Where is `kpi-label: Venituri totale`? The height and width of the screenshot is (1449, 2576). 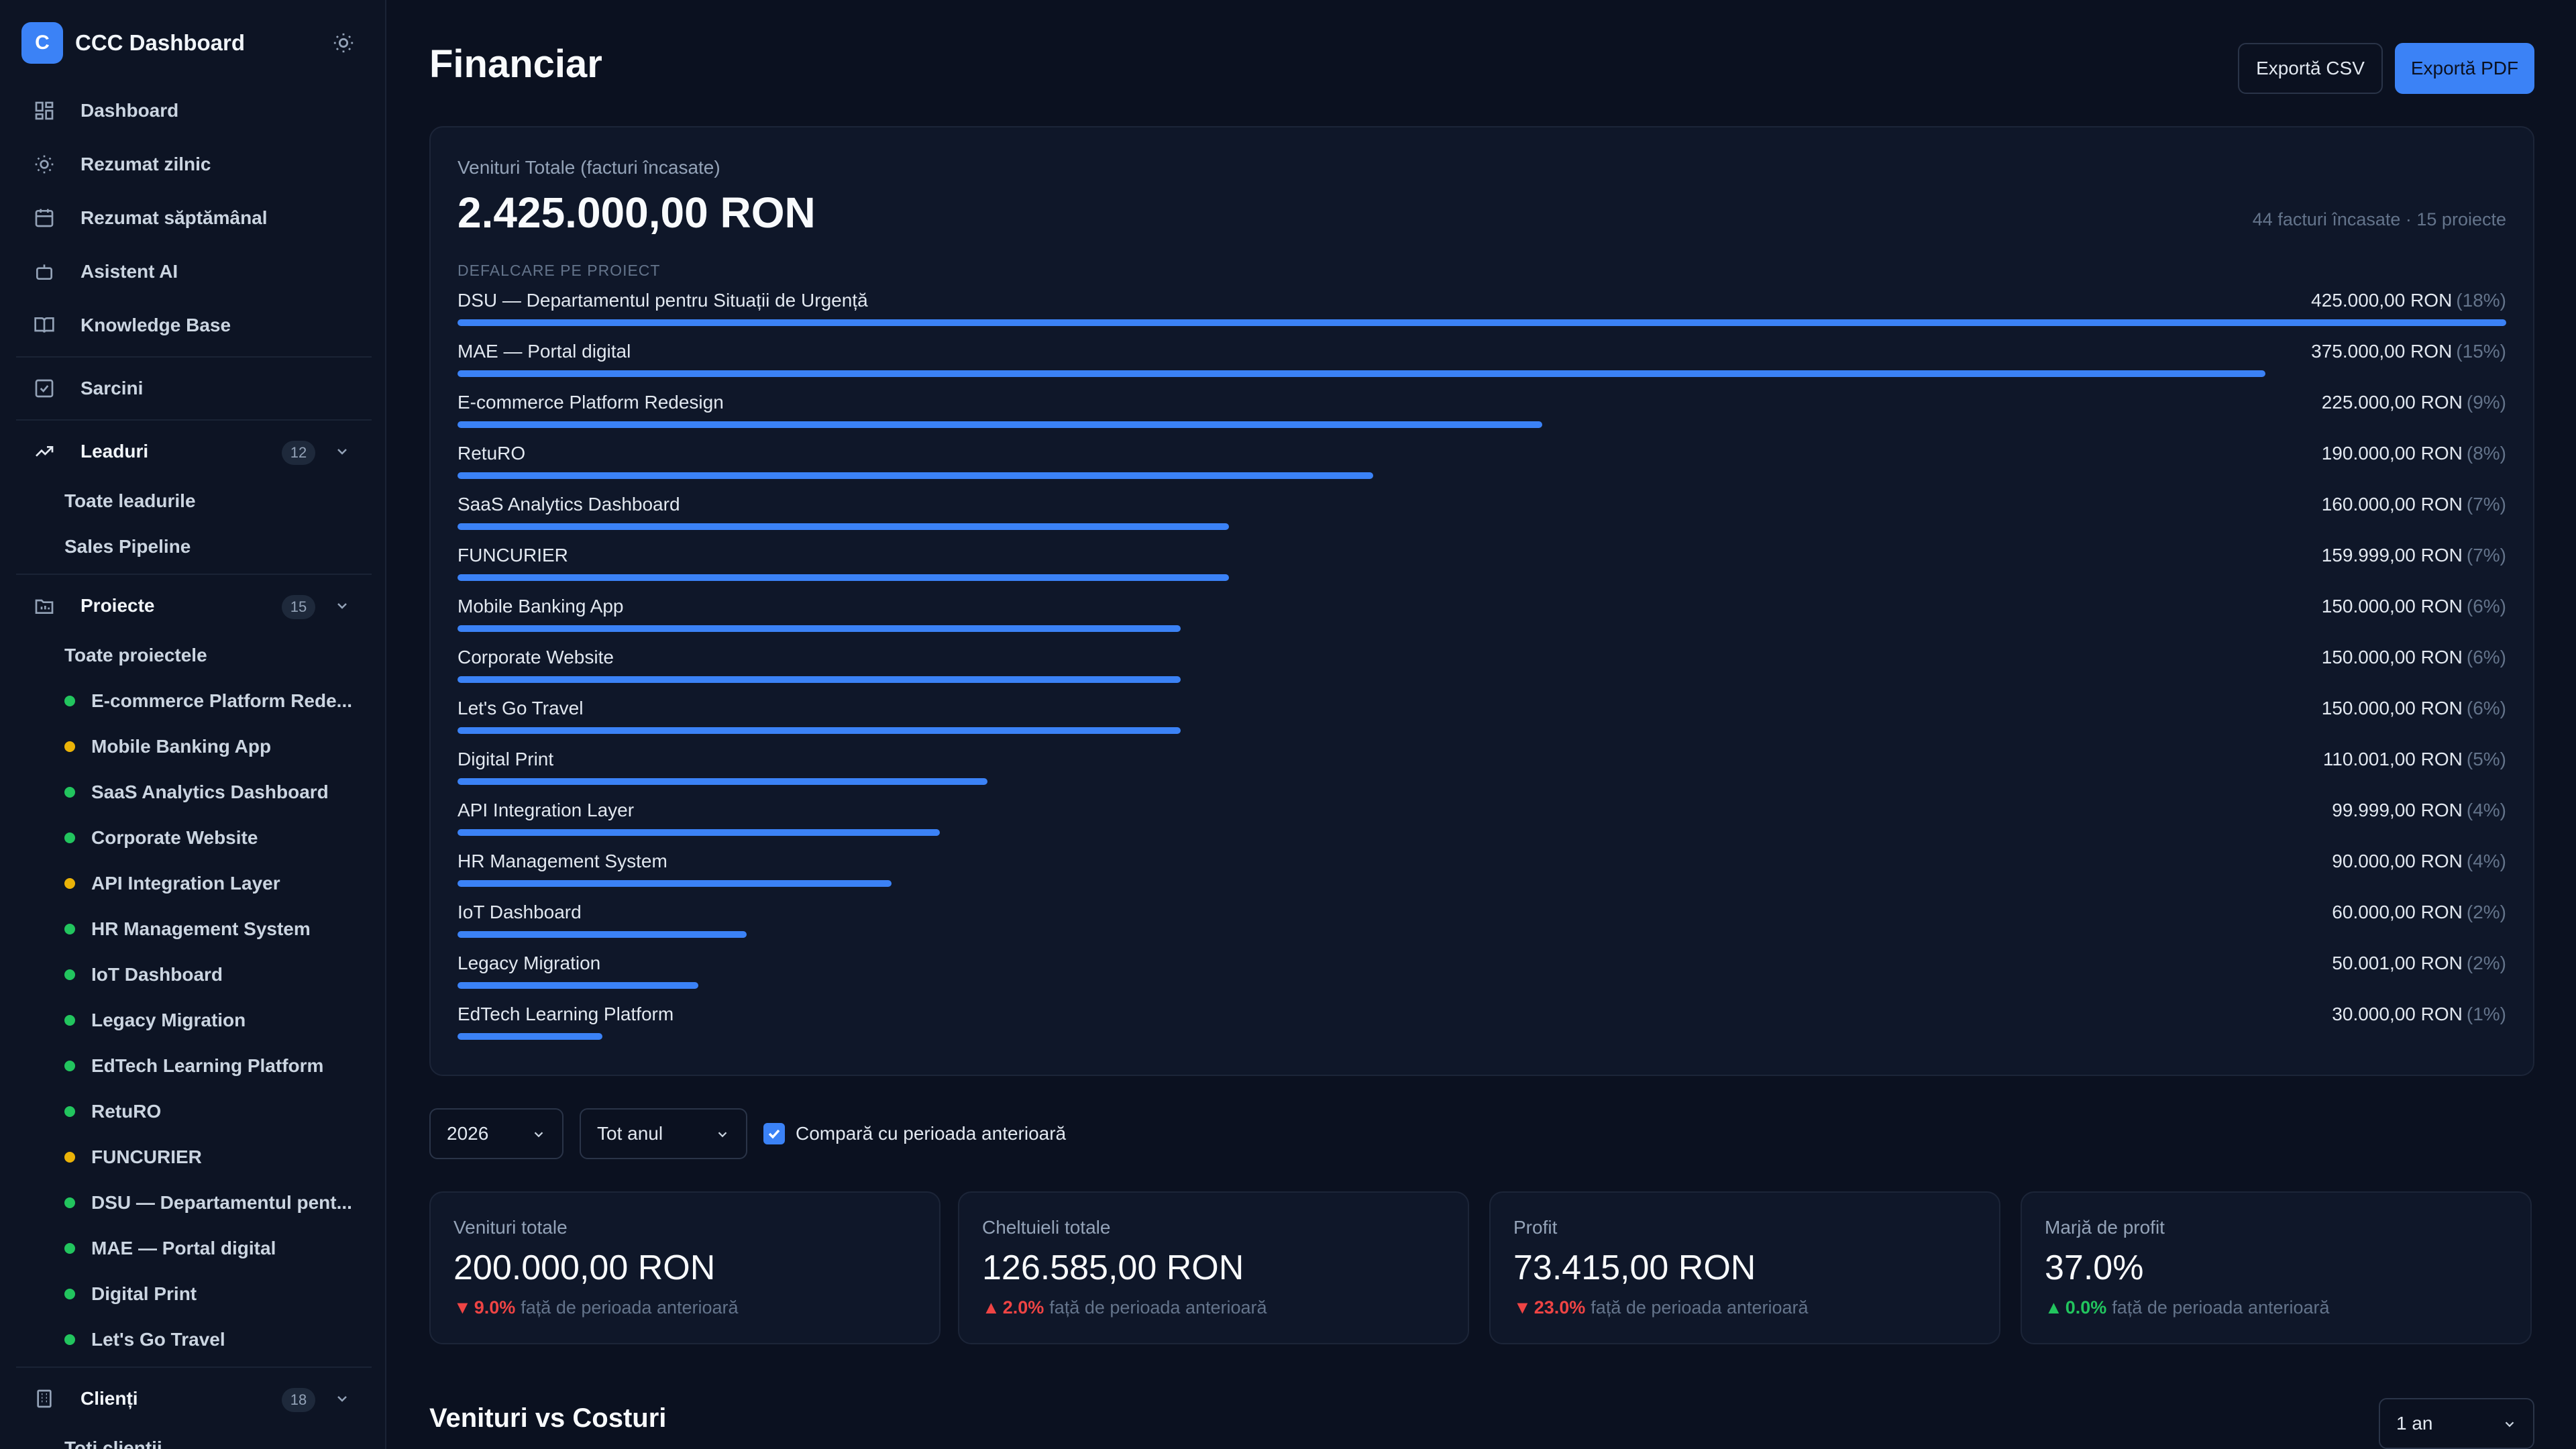 kpi-label: Venituri totale is located at coordinates (510, 1227).